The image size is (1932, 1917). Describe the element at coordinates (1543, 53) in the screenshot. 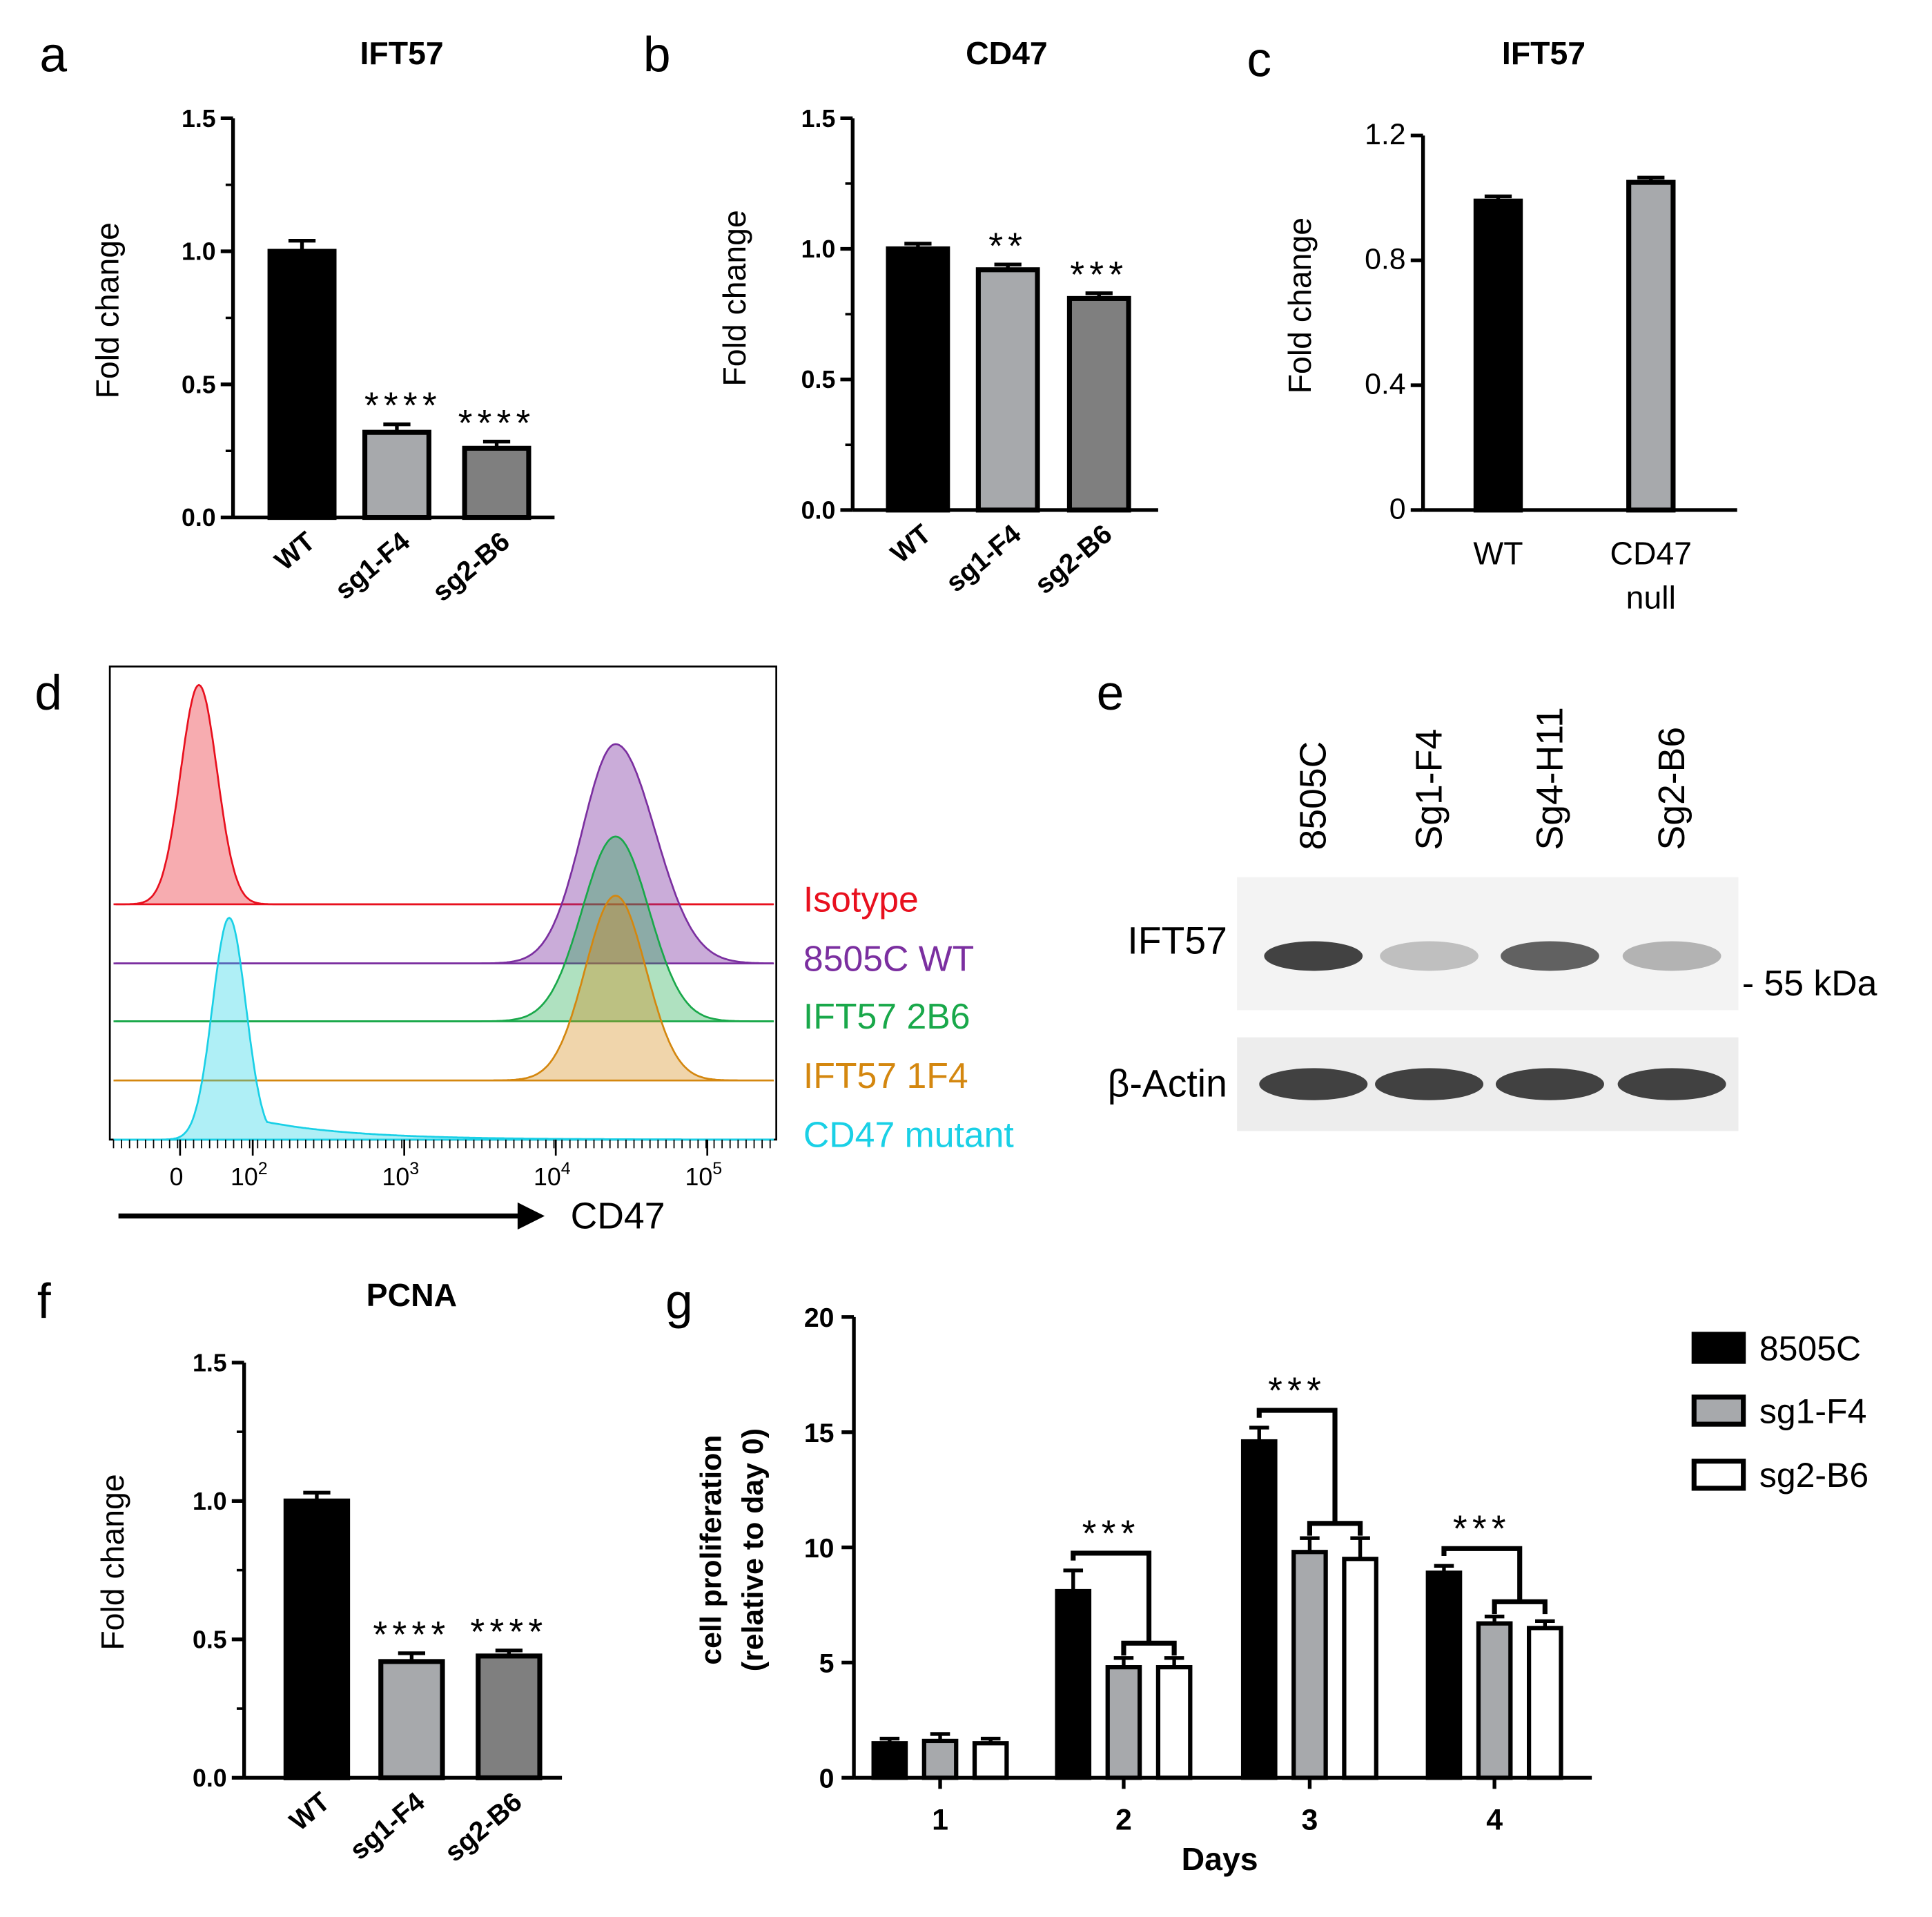

I see `chart-title: IFT57` at that location.